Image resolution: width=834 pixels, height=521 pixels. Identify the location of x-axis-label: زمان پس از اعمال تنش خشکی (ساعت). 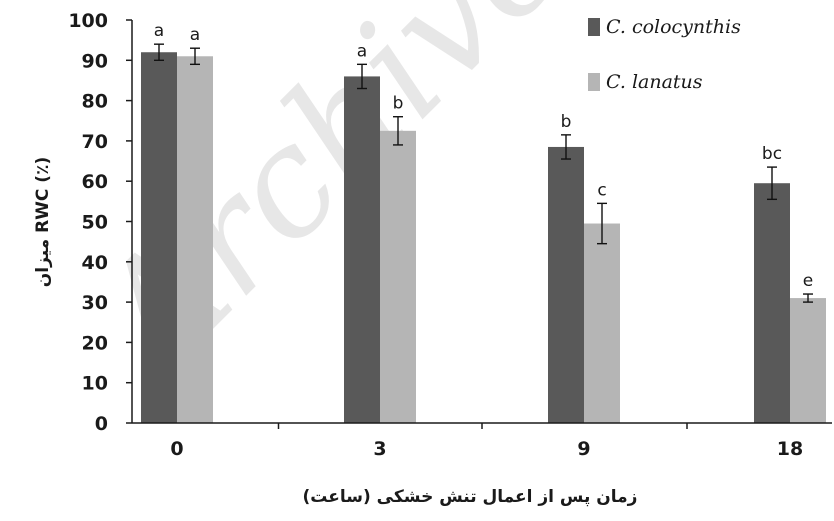
(470, 497).